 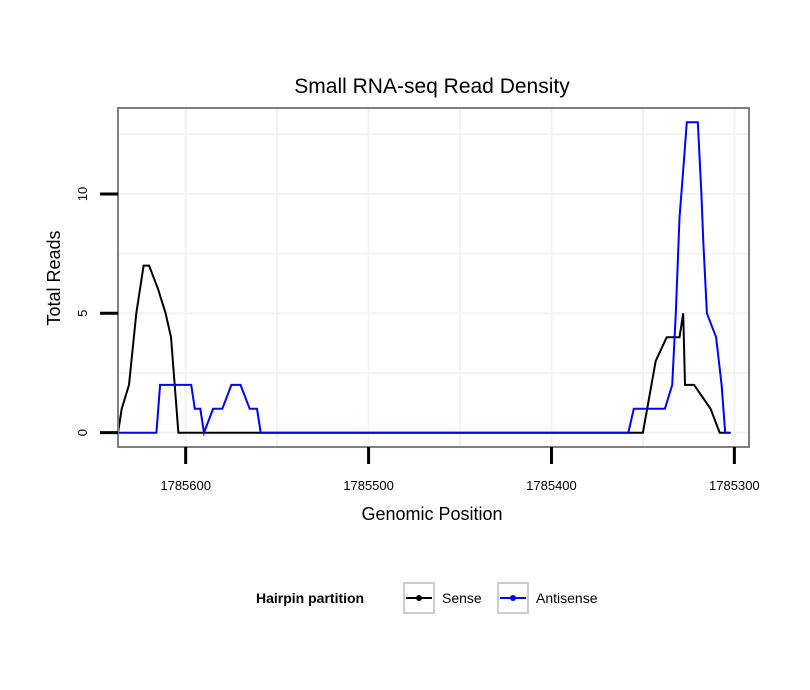 What do you see at coordinates (734, 485) in the screenshot?
I see `x-tick-label: 1785300` at bounding box center [734, 485].